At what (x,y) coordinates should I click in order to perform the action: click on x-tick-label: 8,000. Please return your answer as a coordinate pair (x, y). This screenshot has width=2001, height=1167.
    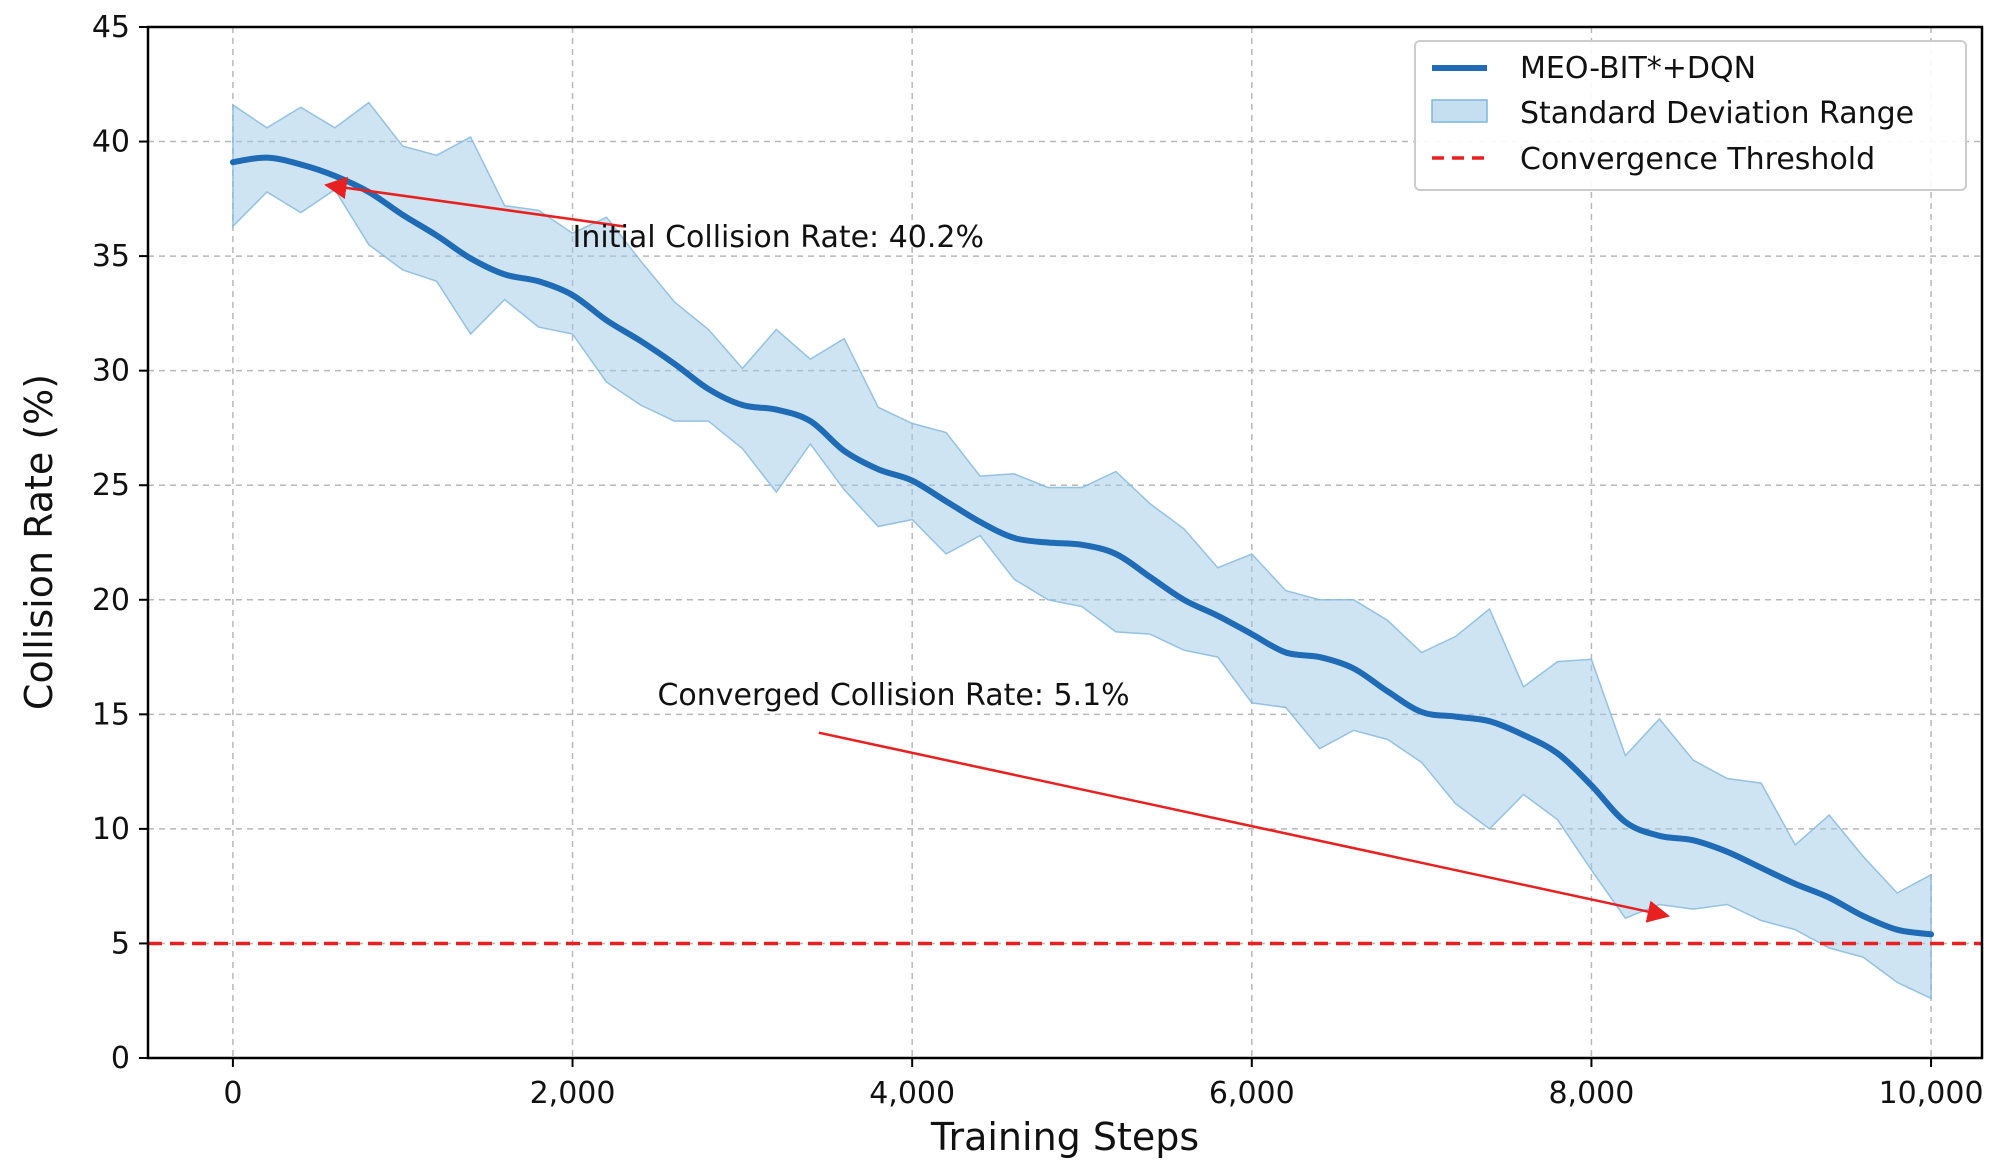
    Looking at the image, I should click on (1591, 1093).